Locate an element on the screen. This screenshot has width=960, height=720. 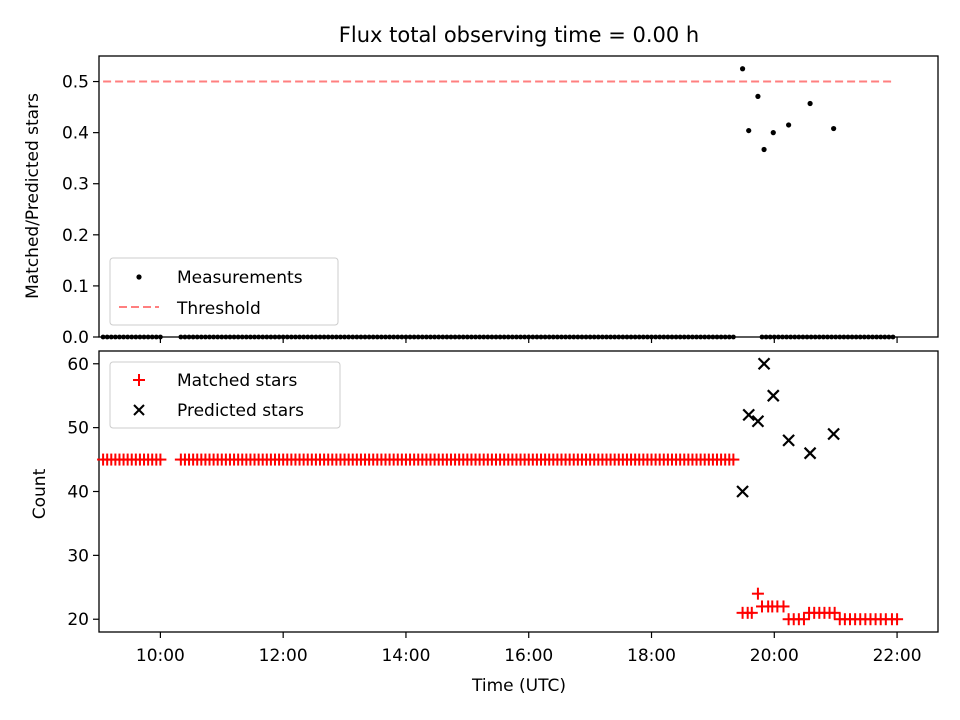
x-tick-label: 10:00 is located at coordinates (160, 656).